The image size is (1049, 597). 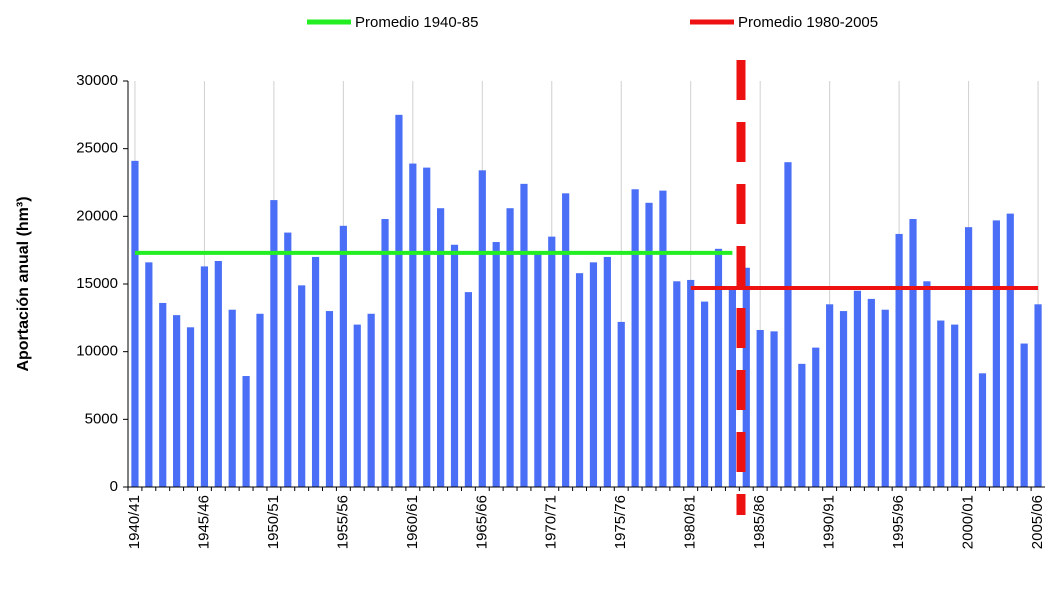 What do you see at coordinates (620, 522) in the screenshot?
I see `x-tick-label: 1975/76` at bounding box center [620, 522].